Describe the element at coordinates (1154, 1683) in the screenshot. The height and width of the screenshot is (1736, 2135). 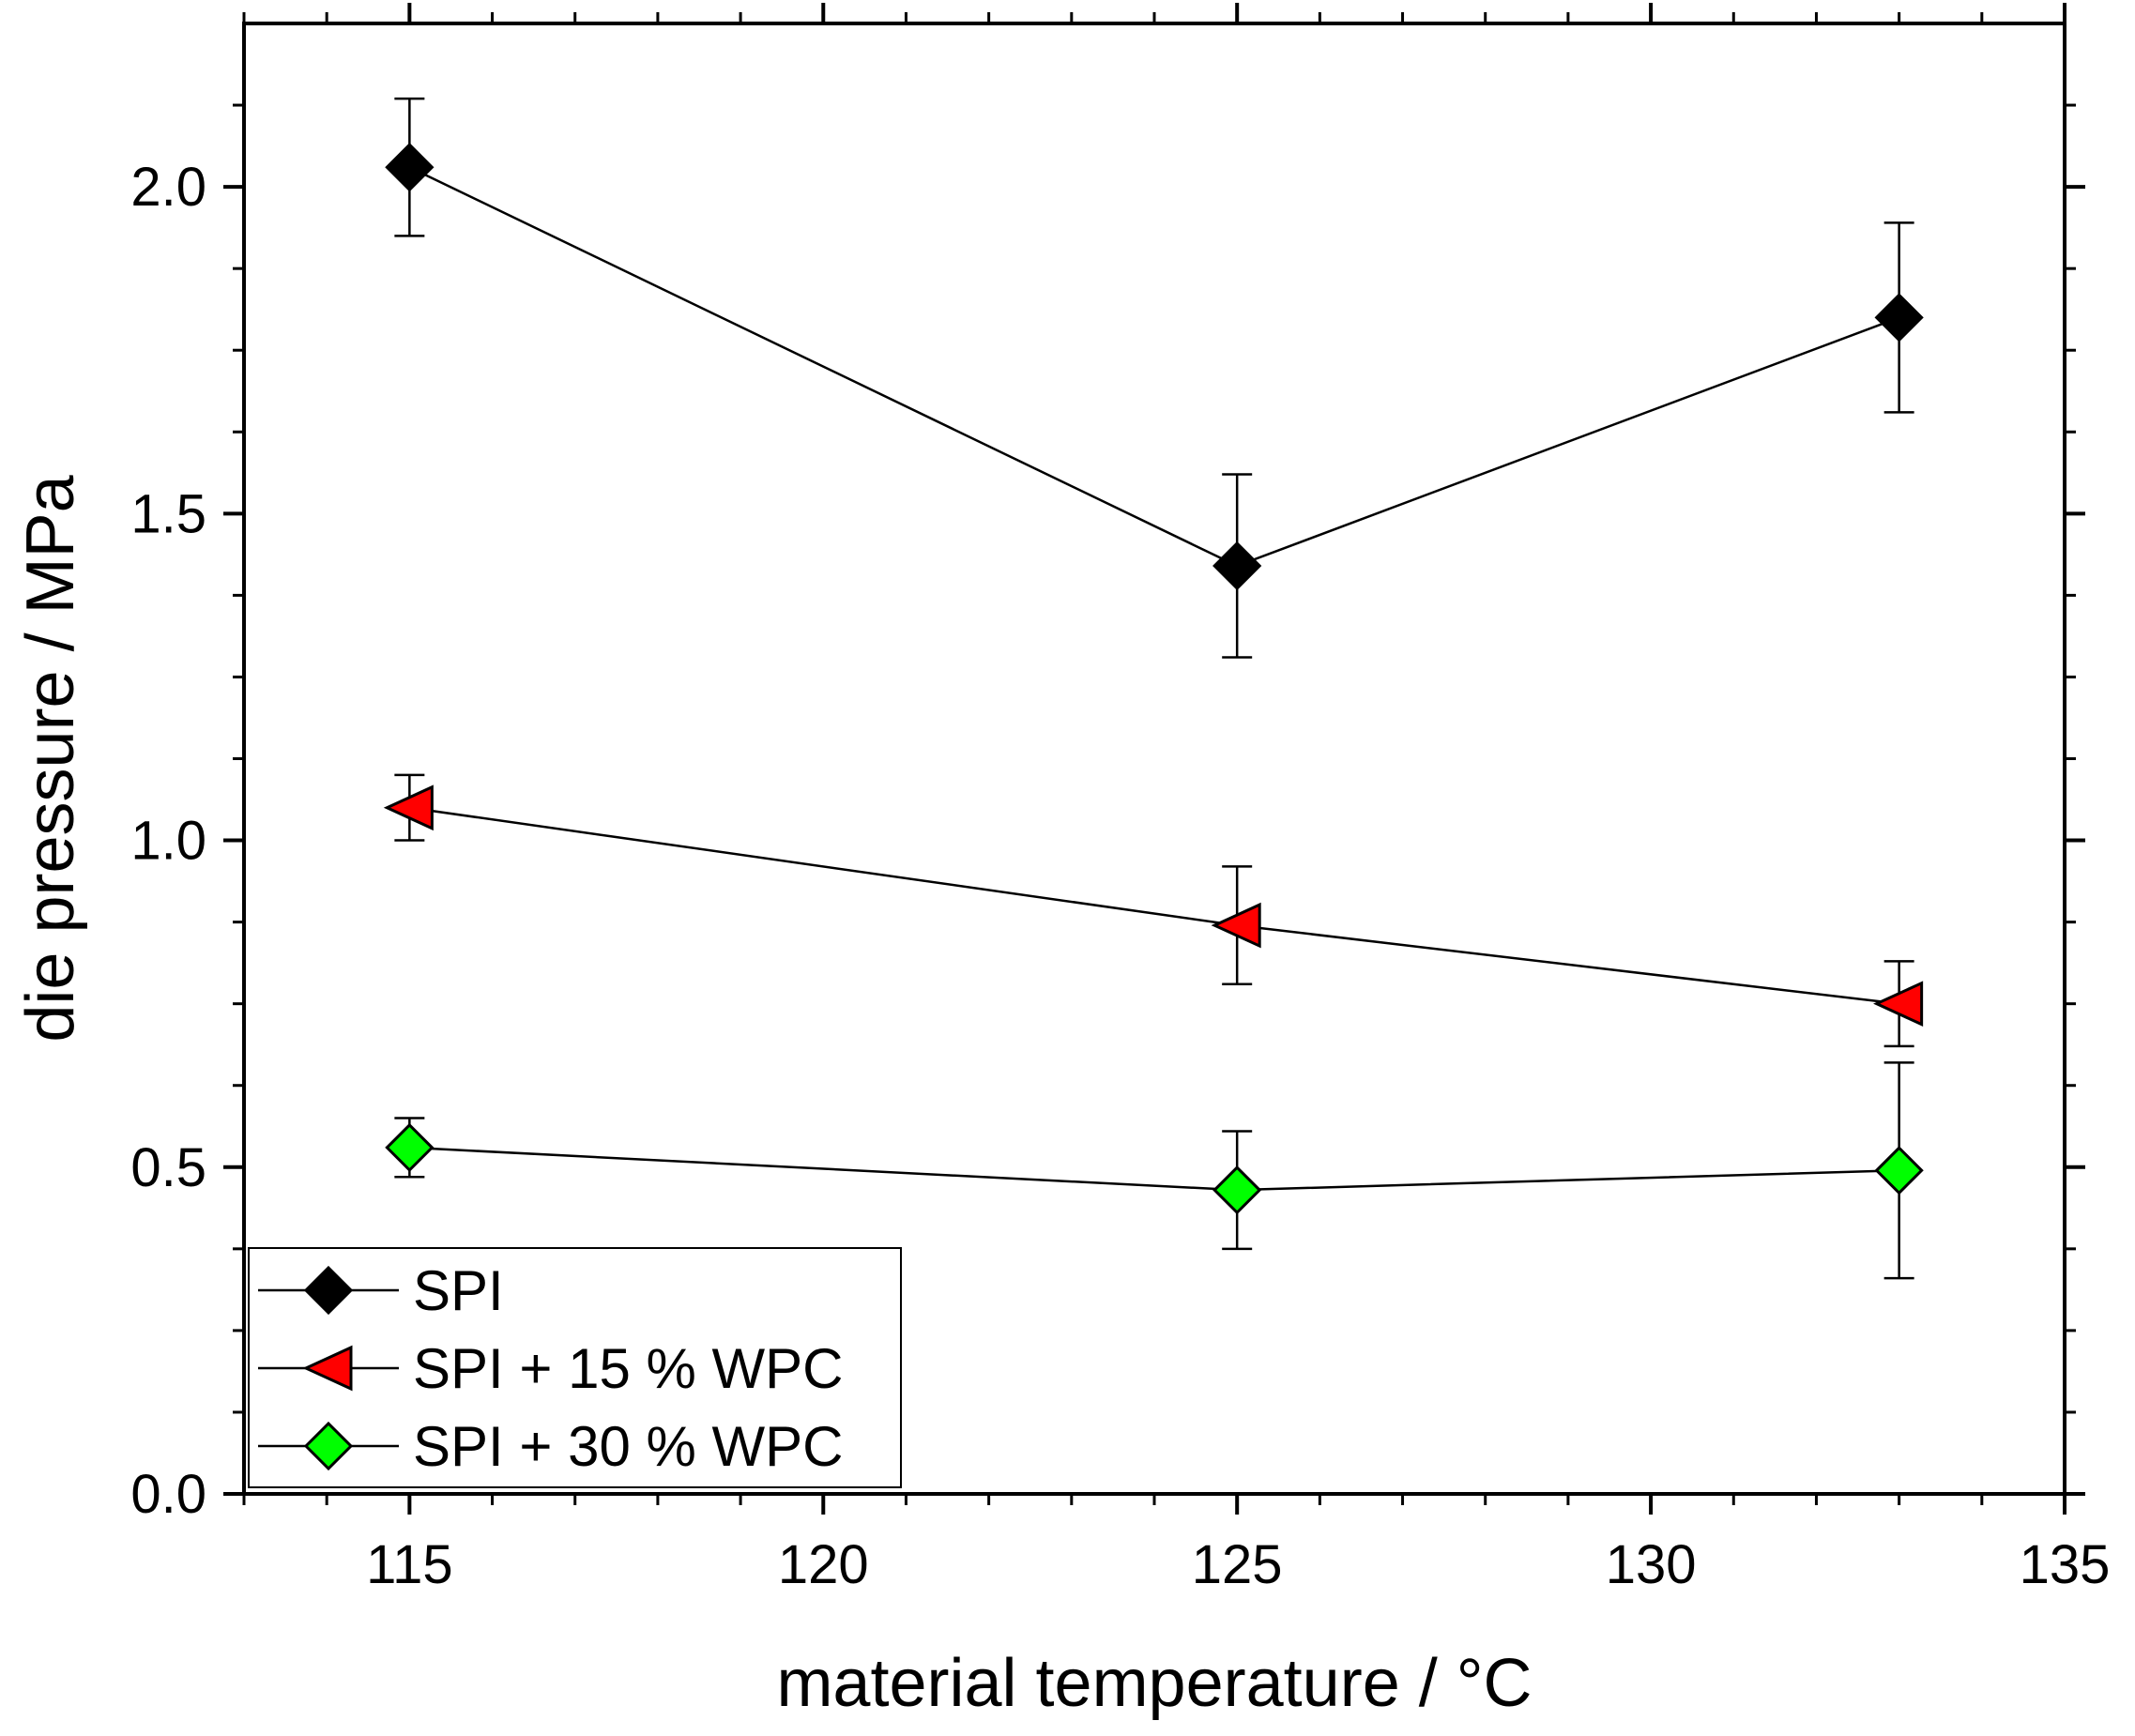
I see `x-axis-title: material temperature / °C` at that location.